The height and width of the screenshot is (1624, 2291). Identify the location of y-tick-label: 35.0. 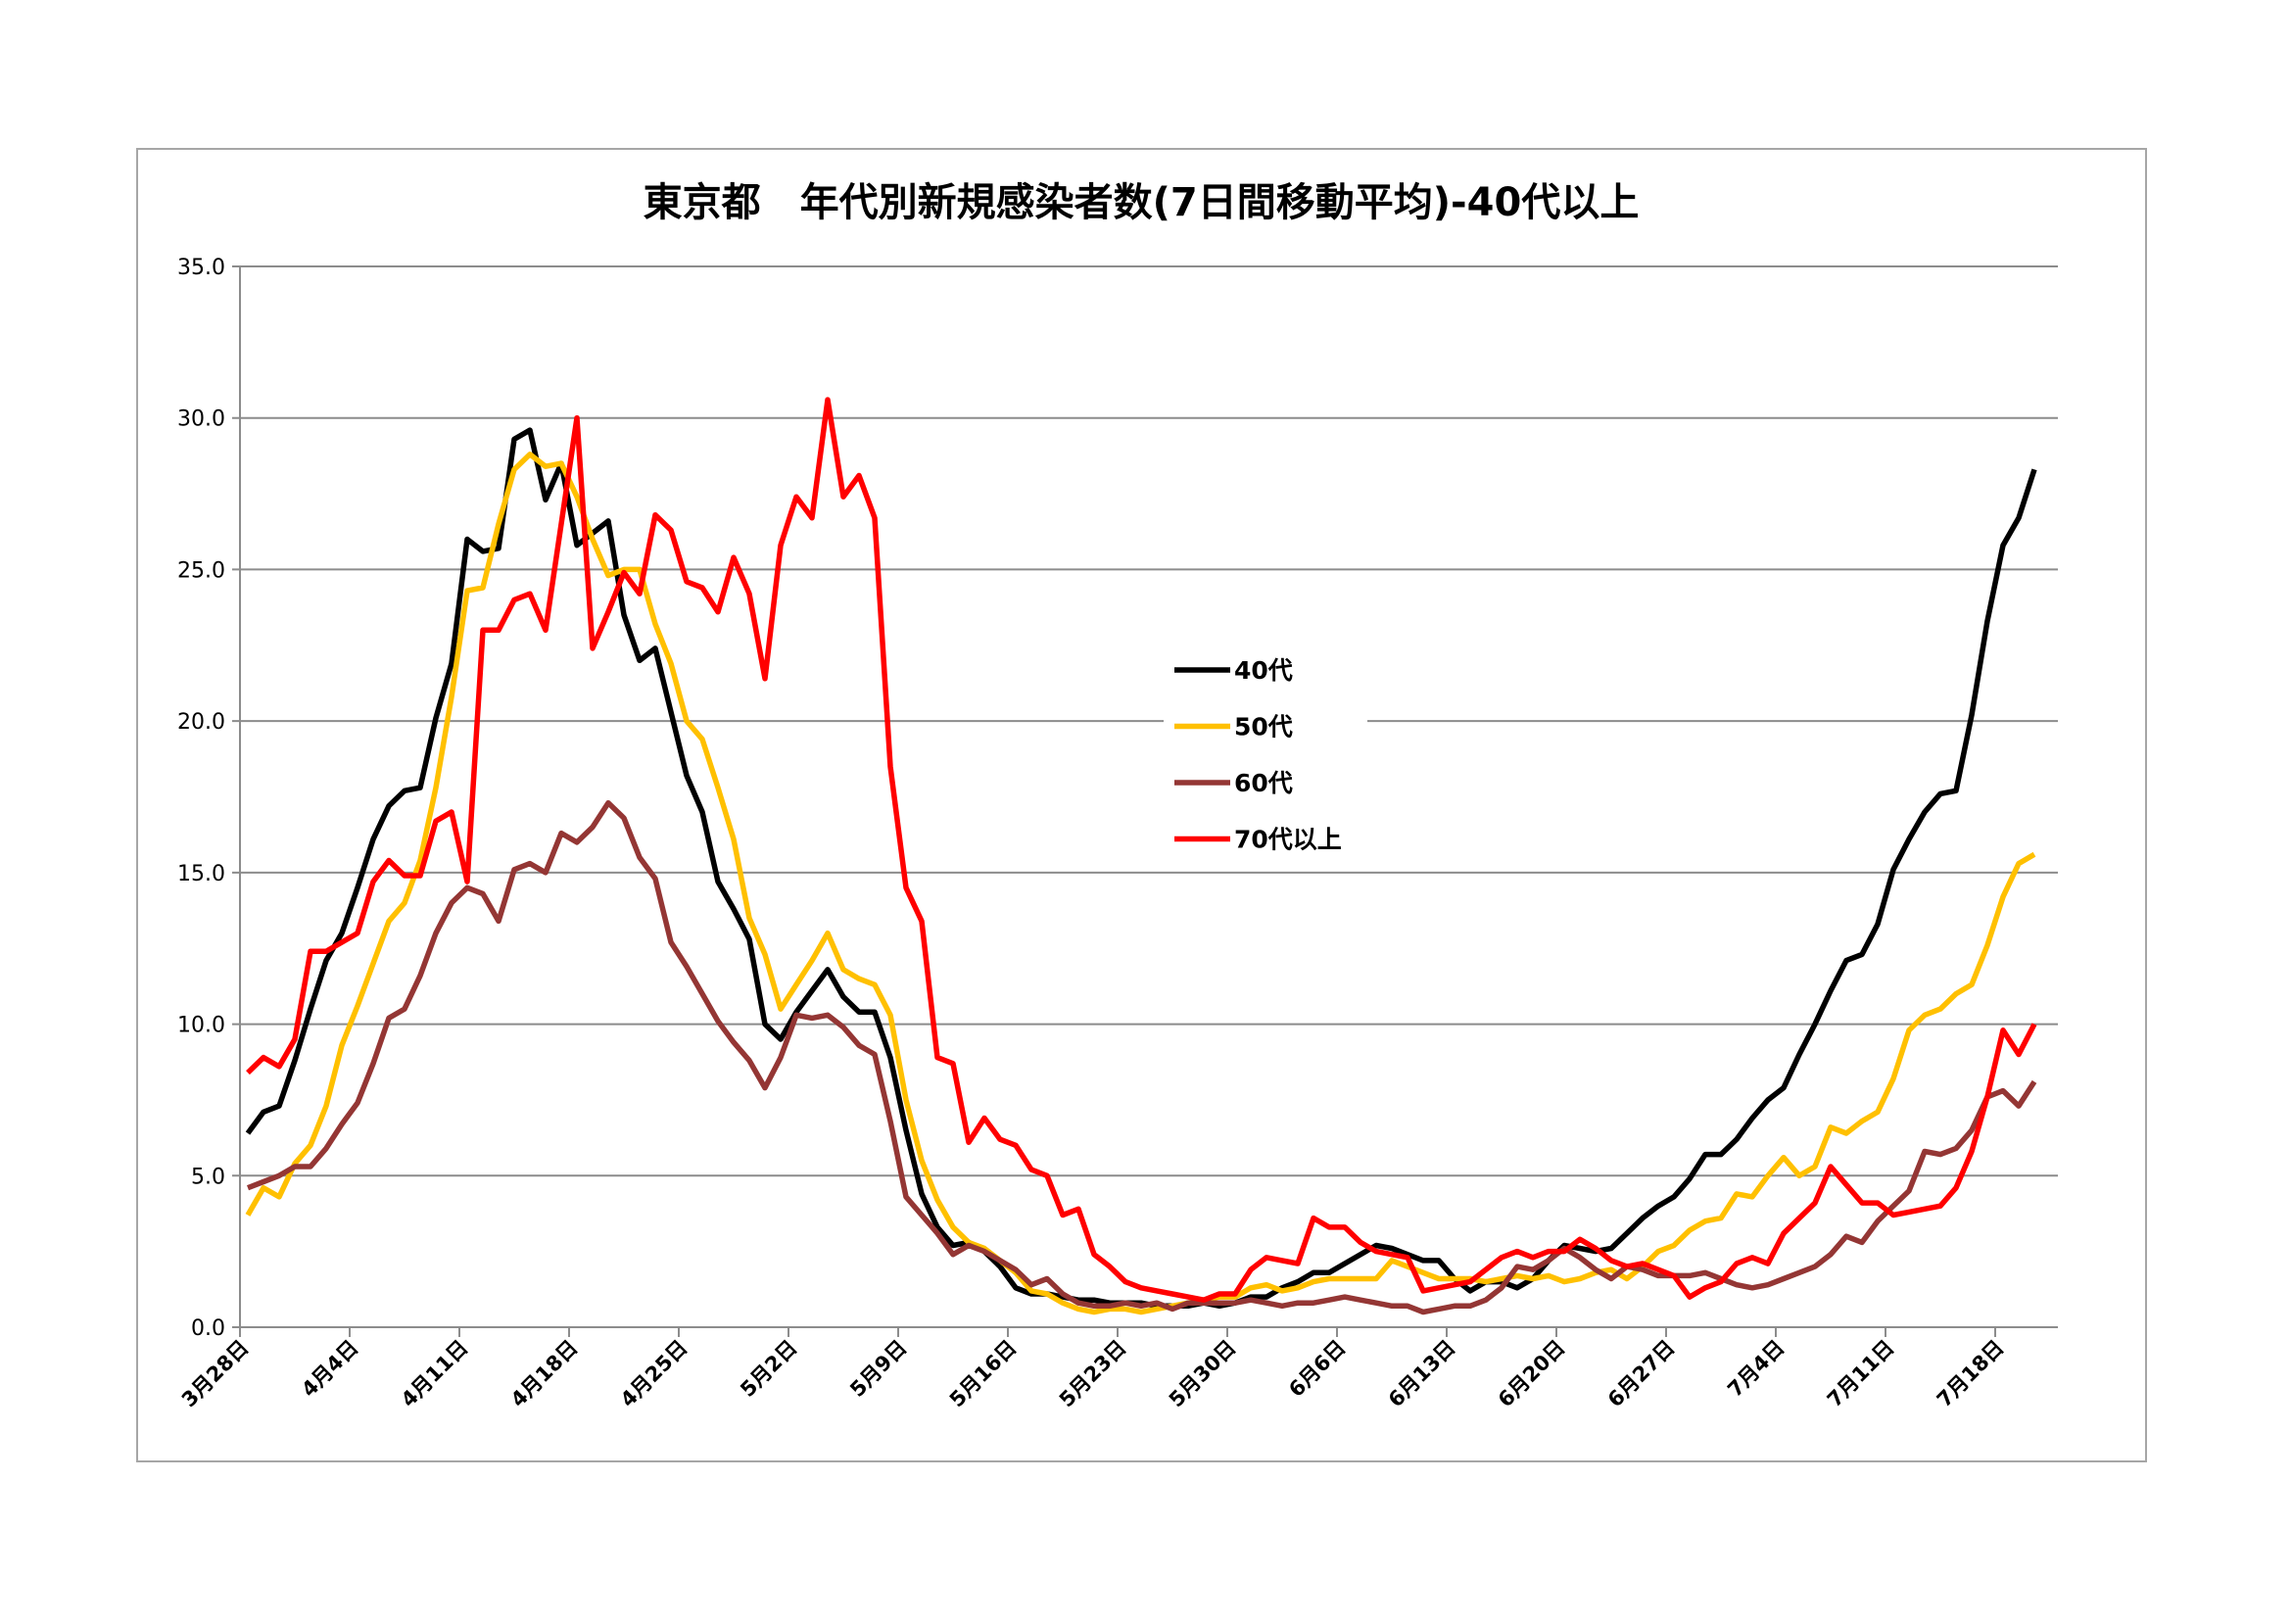
(201, 268).